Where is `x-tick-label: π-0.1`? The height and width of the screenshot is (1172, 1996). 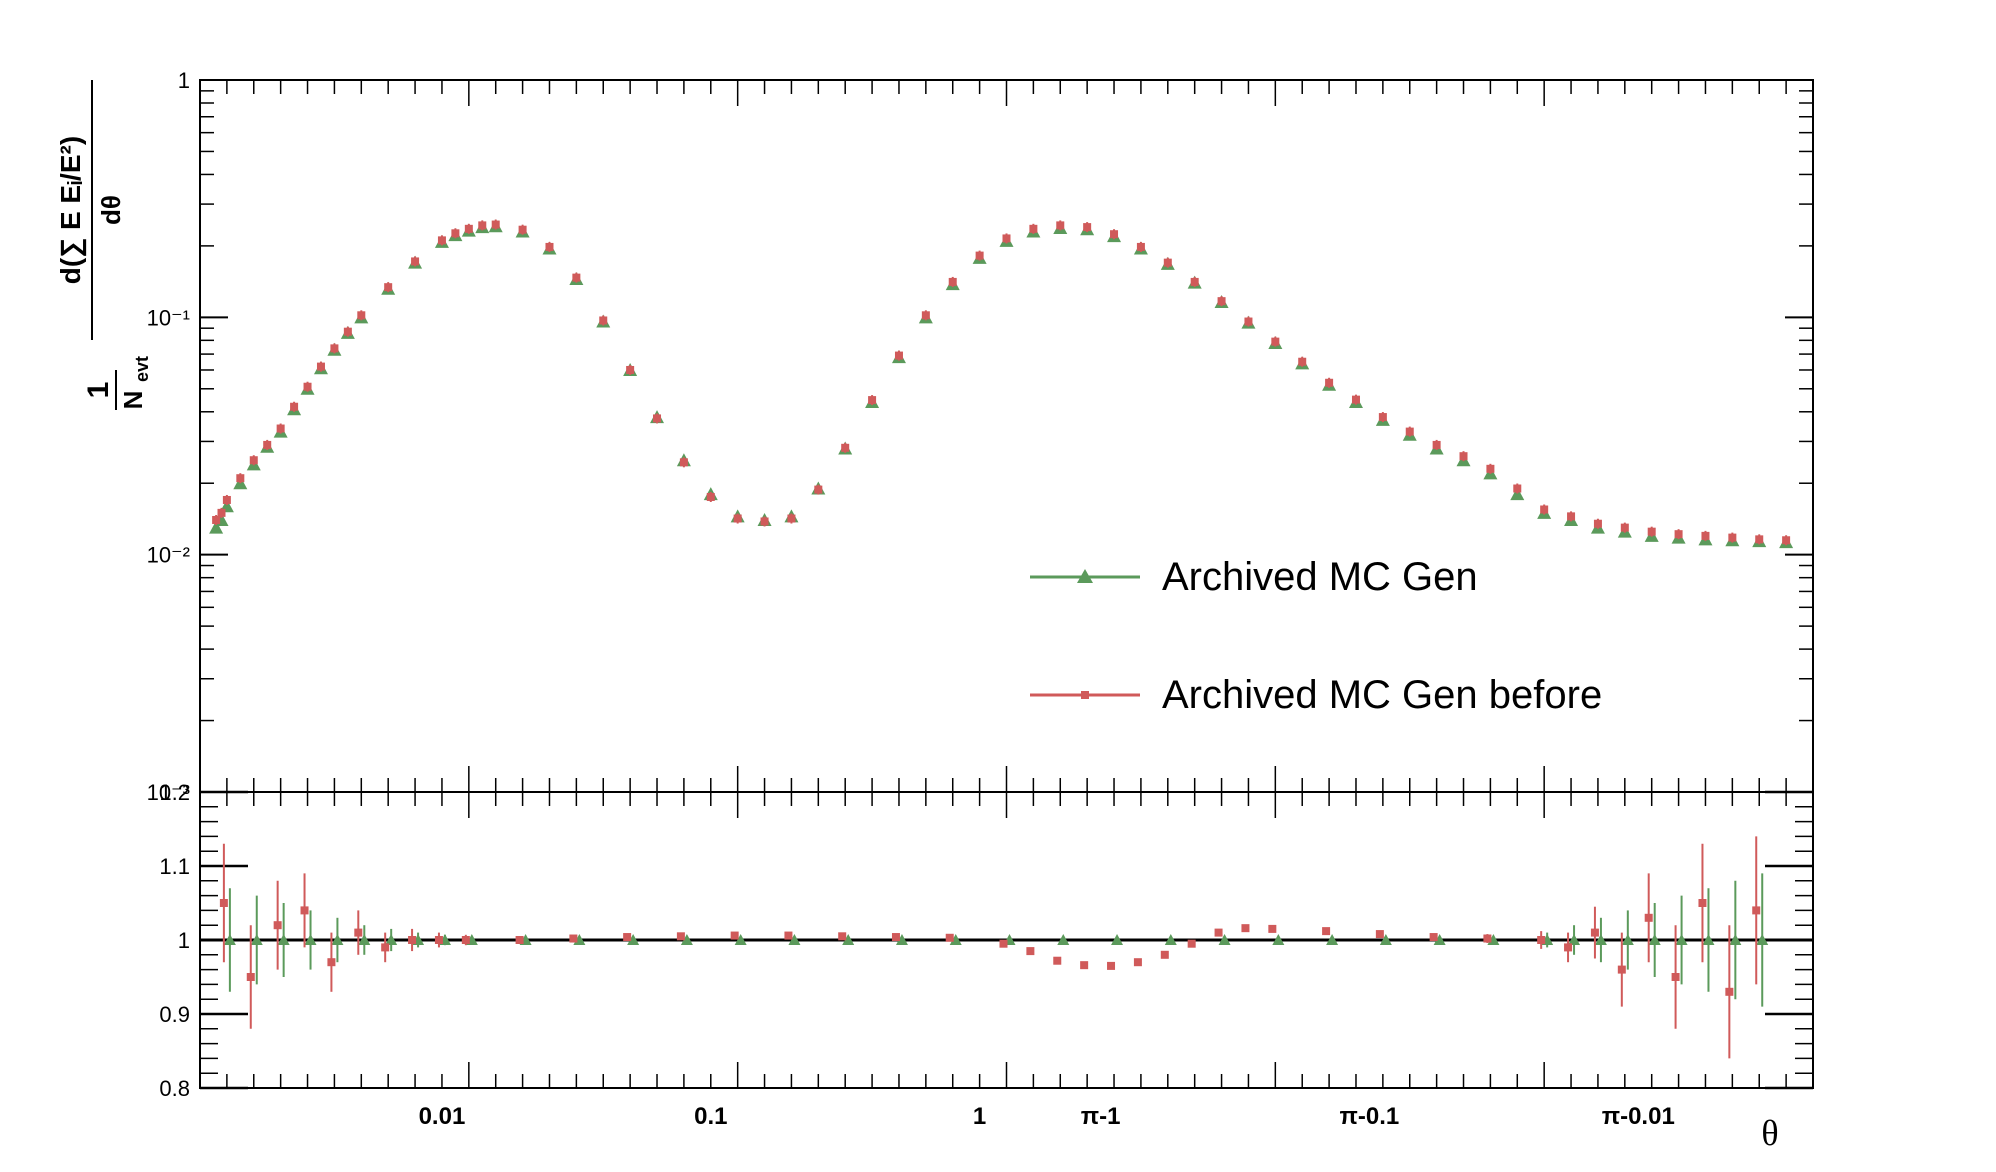
x-tick-label: π-0.1 is located at coordinates (1370, 1116).